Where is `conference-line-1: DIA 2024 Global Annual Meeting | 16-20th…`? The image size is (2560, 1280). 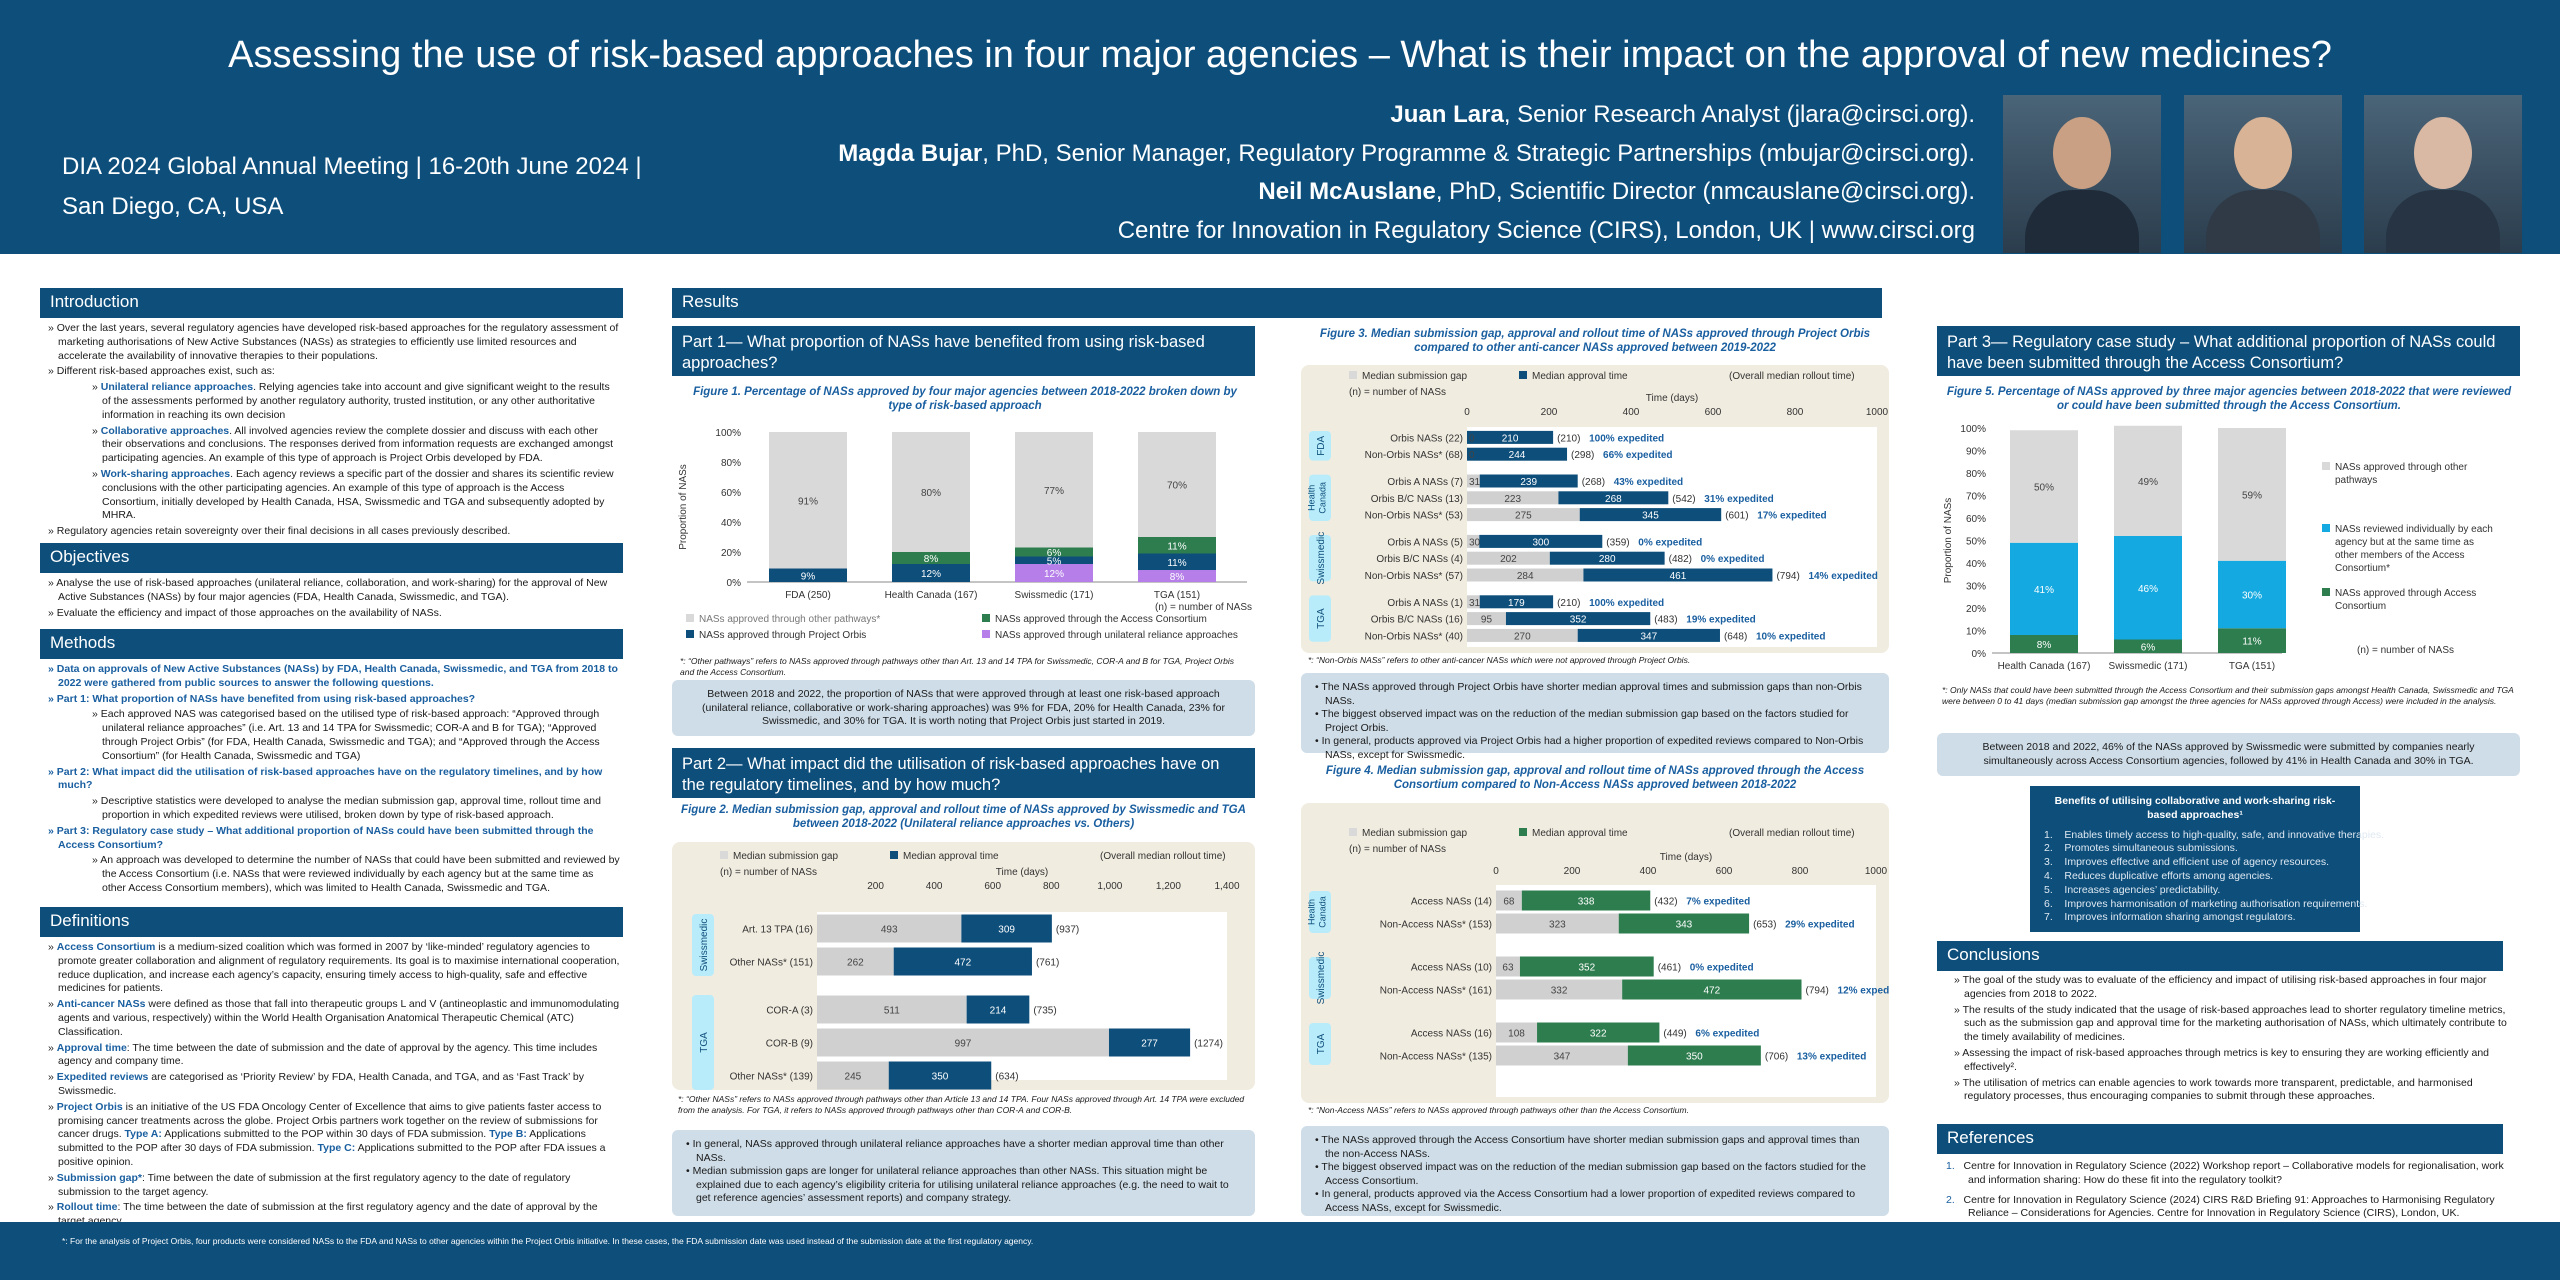 conference-line-1: DIA 2024 Global Annual Meeting | 16-20th… is located at coordinates (352, 166).